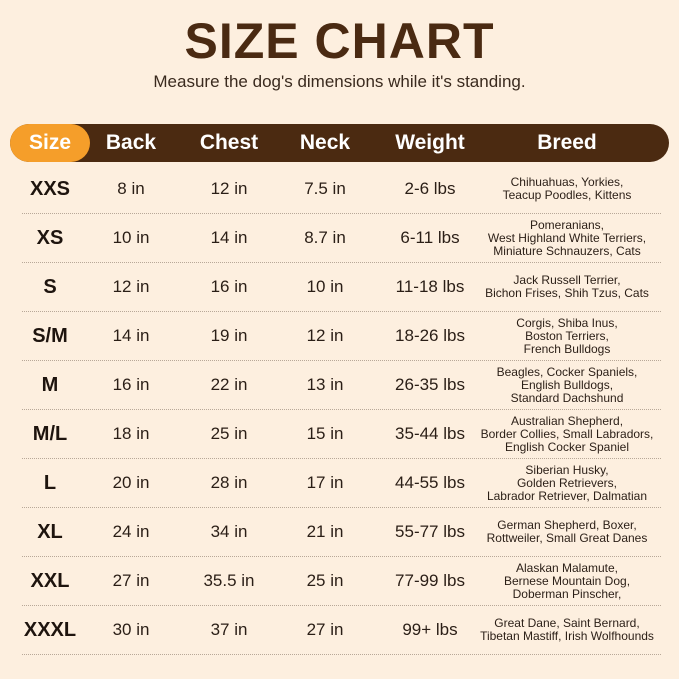  Describe the element at coordinates (430, 142) in the screenshot. I see `header-weight: Weight` at that location.